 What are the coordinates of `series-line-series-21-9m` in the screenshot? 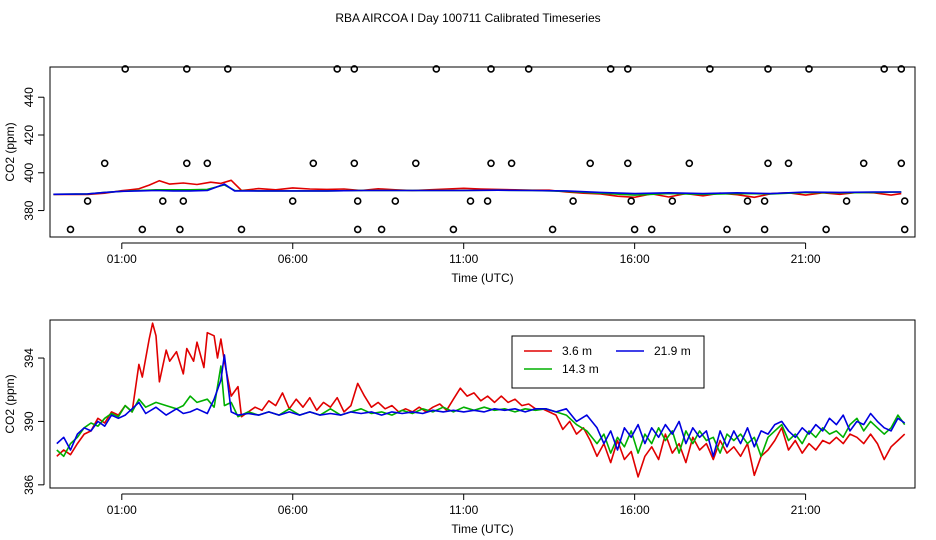 It's located at (477, 189).